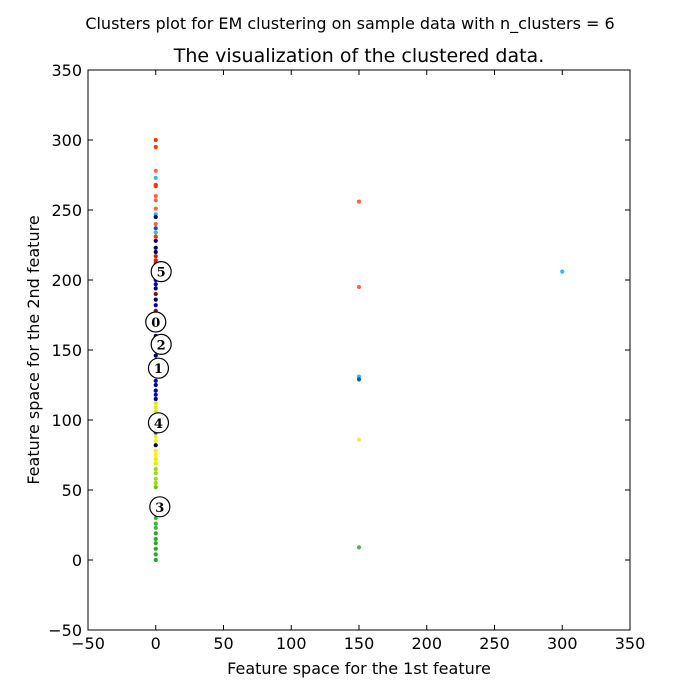  I want to click on cluster-center-marker: 3, so click(160, 507).